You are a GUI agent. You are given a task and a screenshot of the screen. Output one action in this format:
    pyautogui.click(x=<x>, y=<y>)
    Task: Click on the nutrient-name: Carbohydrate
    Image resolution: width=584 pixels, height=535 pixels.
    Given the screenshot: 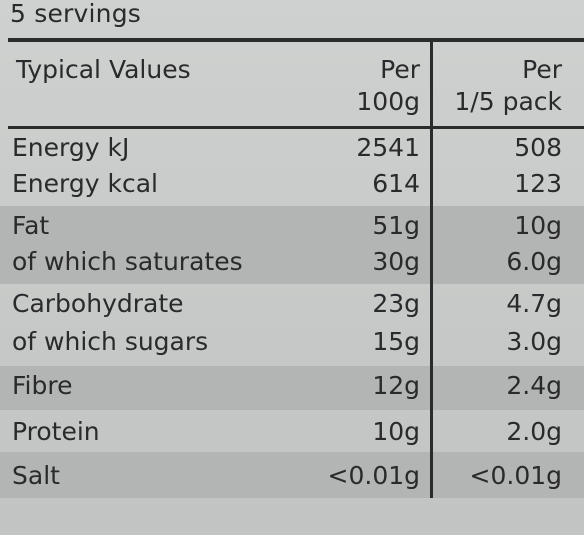 What is the action you would take?
    pyautogui.click(x=98, y=303)
    